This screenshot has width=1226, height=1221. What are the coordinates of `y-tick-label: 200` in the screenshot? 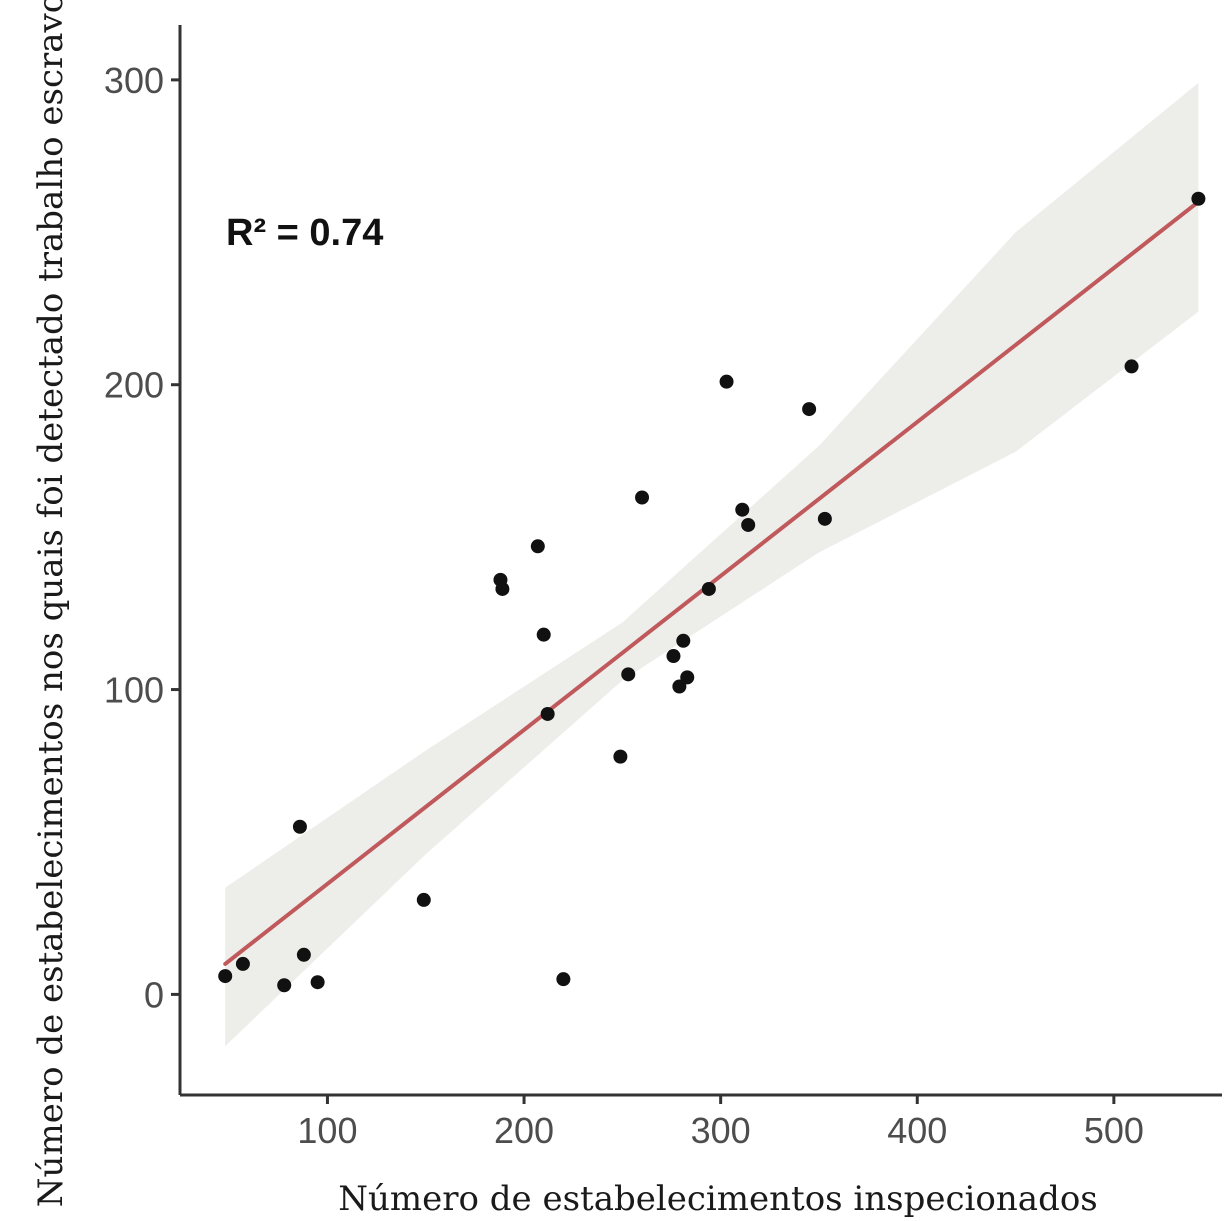 It's located at (134, 385).